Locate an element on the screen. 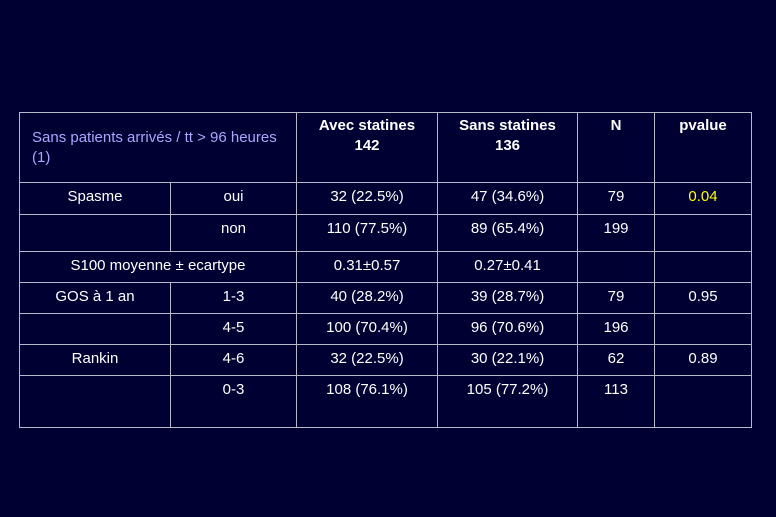 Image resolution: width=776 pixels, height=517 pixels. cell-n: 113 is located at coordinates (616, 401).